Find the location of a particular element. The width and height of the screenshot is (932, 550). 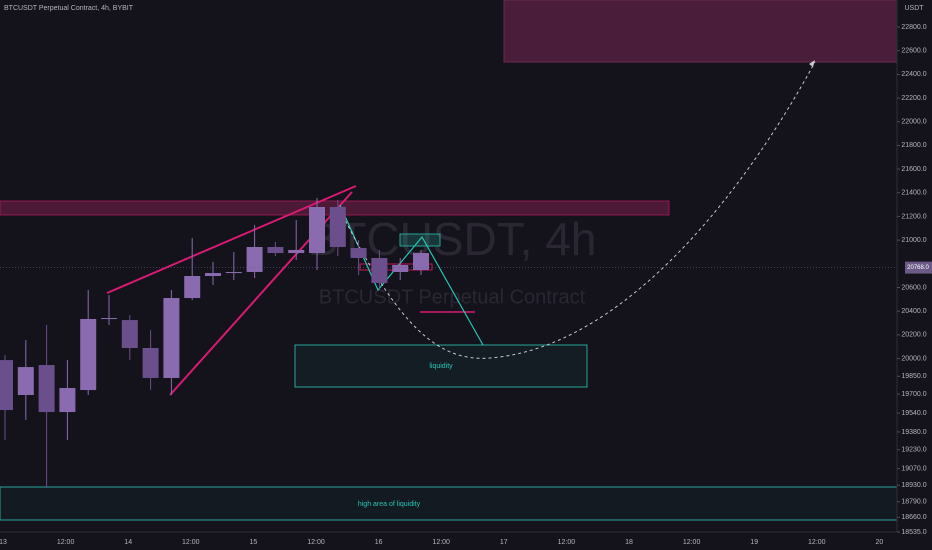

y-tick-label: 21200.0 is located at coordinates (913, 216).